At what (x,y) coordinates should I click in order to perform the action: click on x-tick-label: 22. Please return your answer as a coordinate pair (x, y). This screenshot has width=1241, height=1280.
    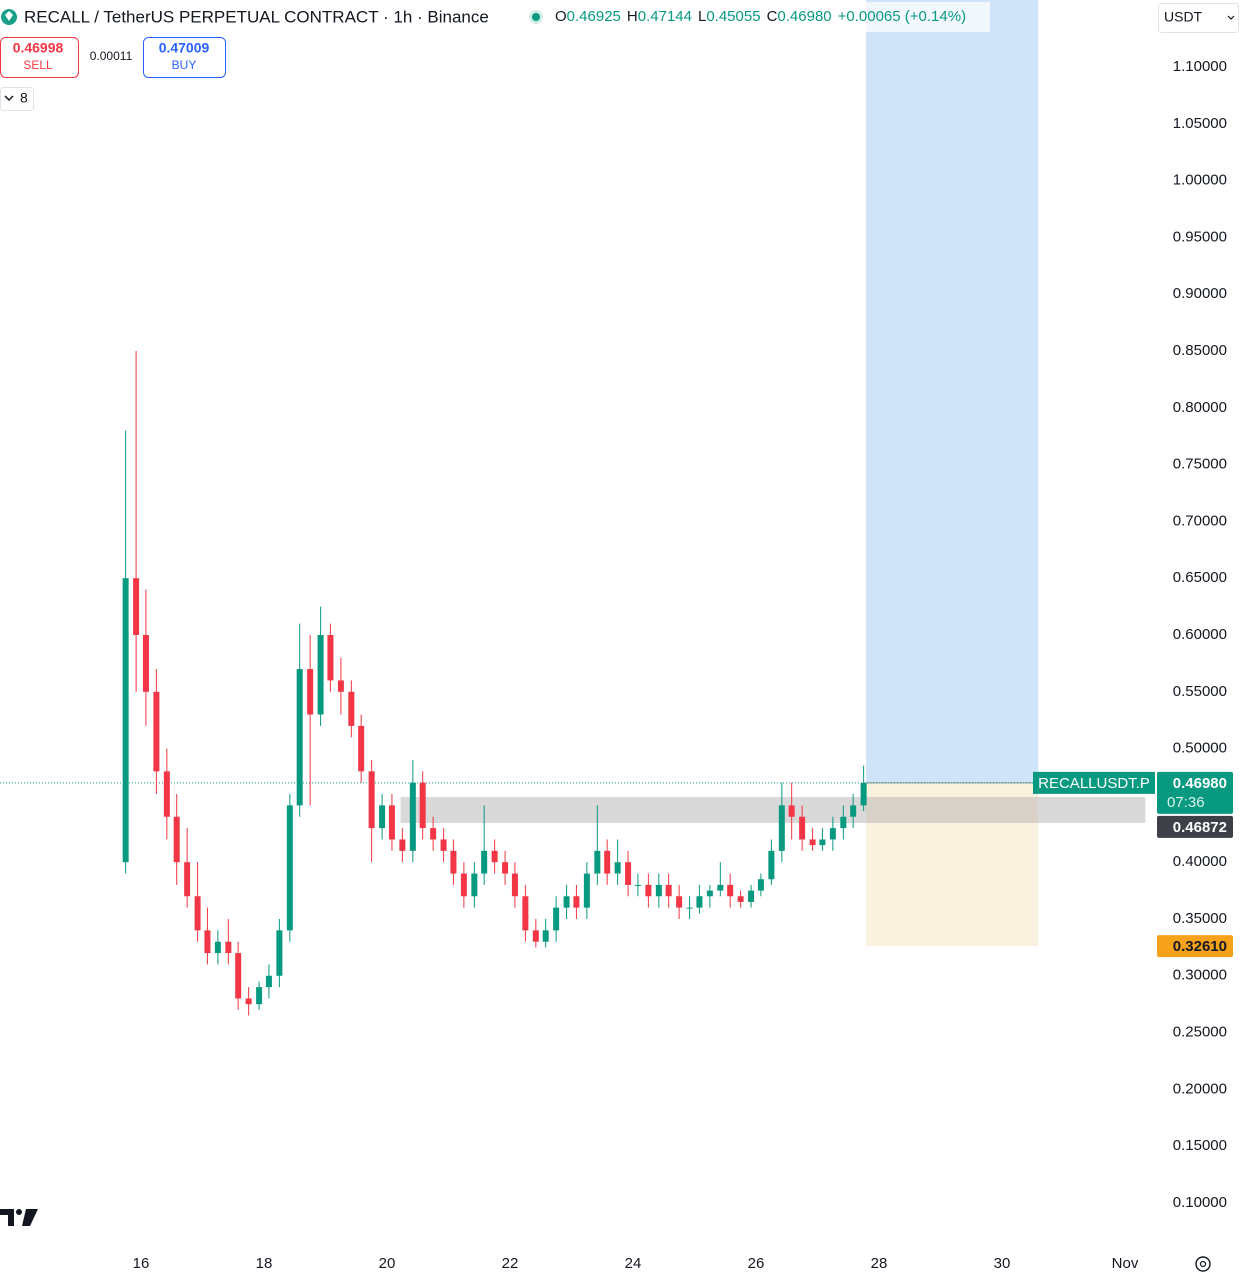
    Looking at the image, I should click on (510, 1263).